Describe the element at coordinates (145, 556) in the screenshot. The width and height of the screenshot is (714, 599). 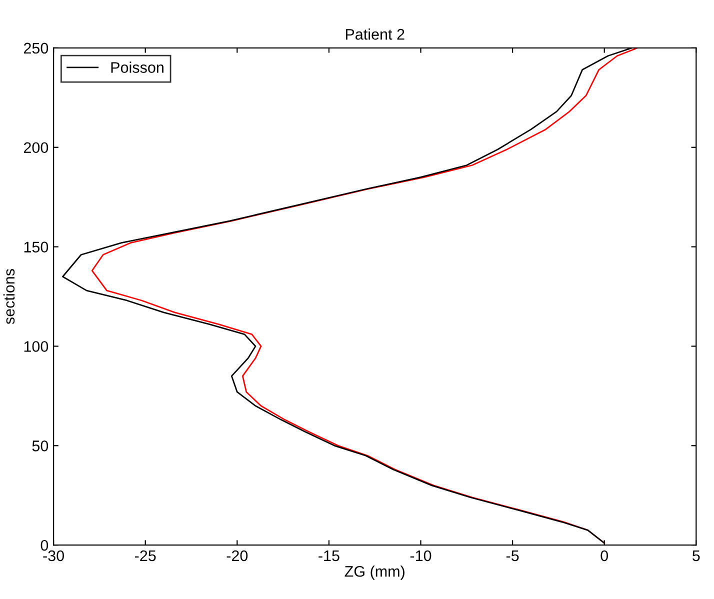
I see `x-tick-label: -25` at that location.